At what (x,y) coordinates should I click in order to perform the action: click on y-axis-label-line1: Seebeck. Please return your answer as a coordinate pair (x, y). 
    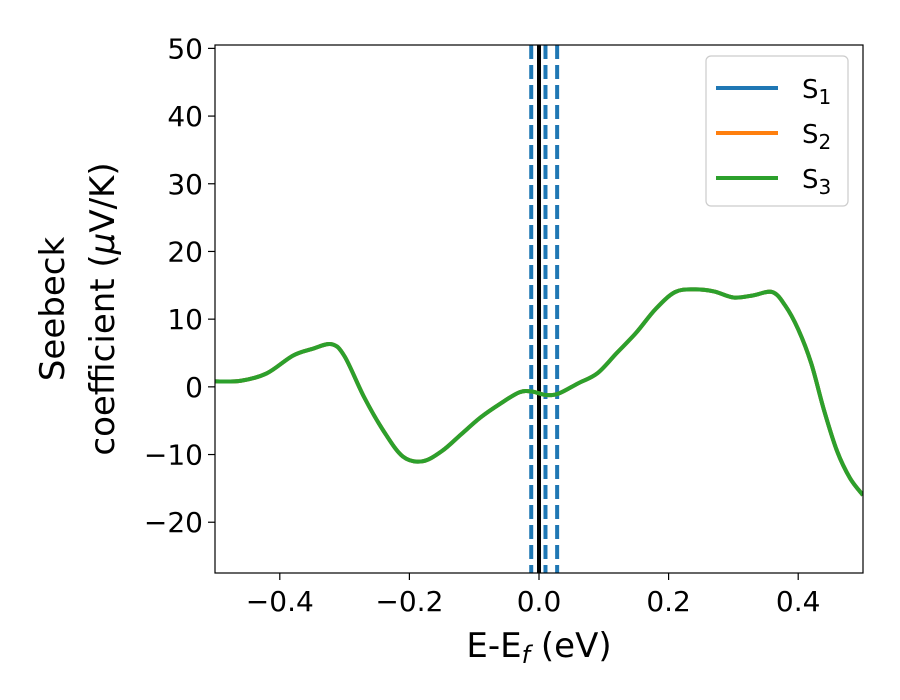
    Looking at the image, I should click on (53, 309).